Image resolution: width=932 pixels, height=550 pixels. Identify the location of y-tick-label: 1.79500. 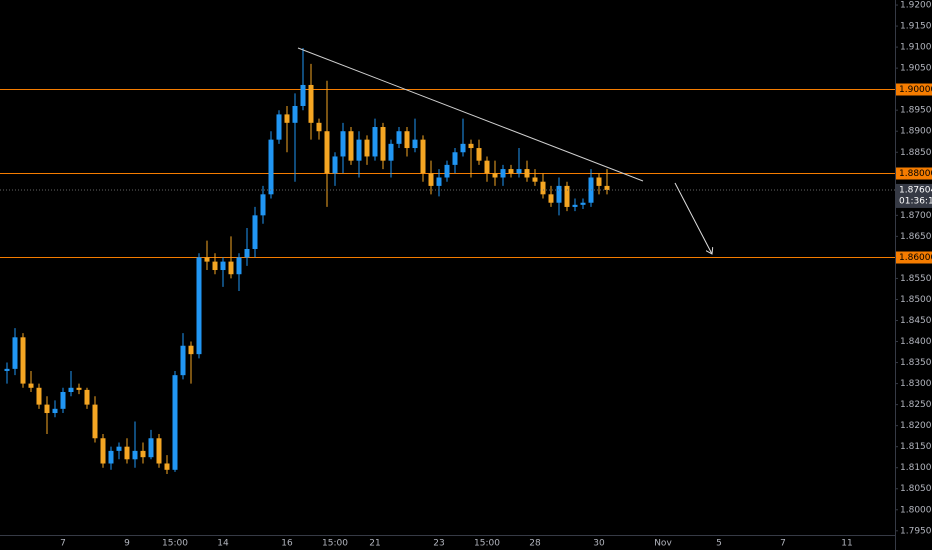
(916, 531).